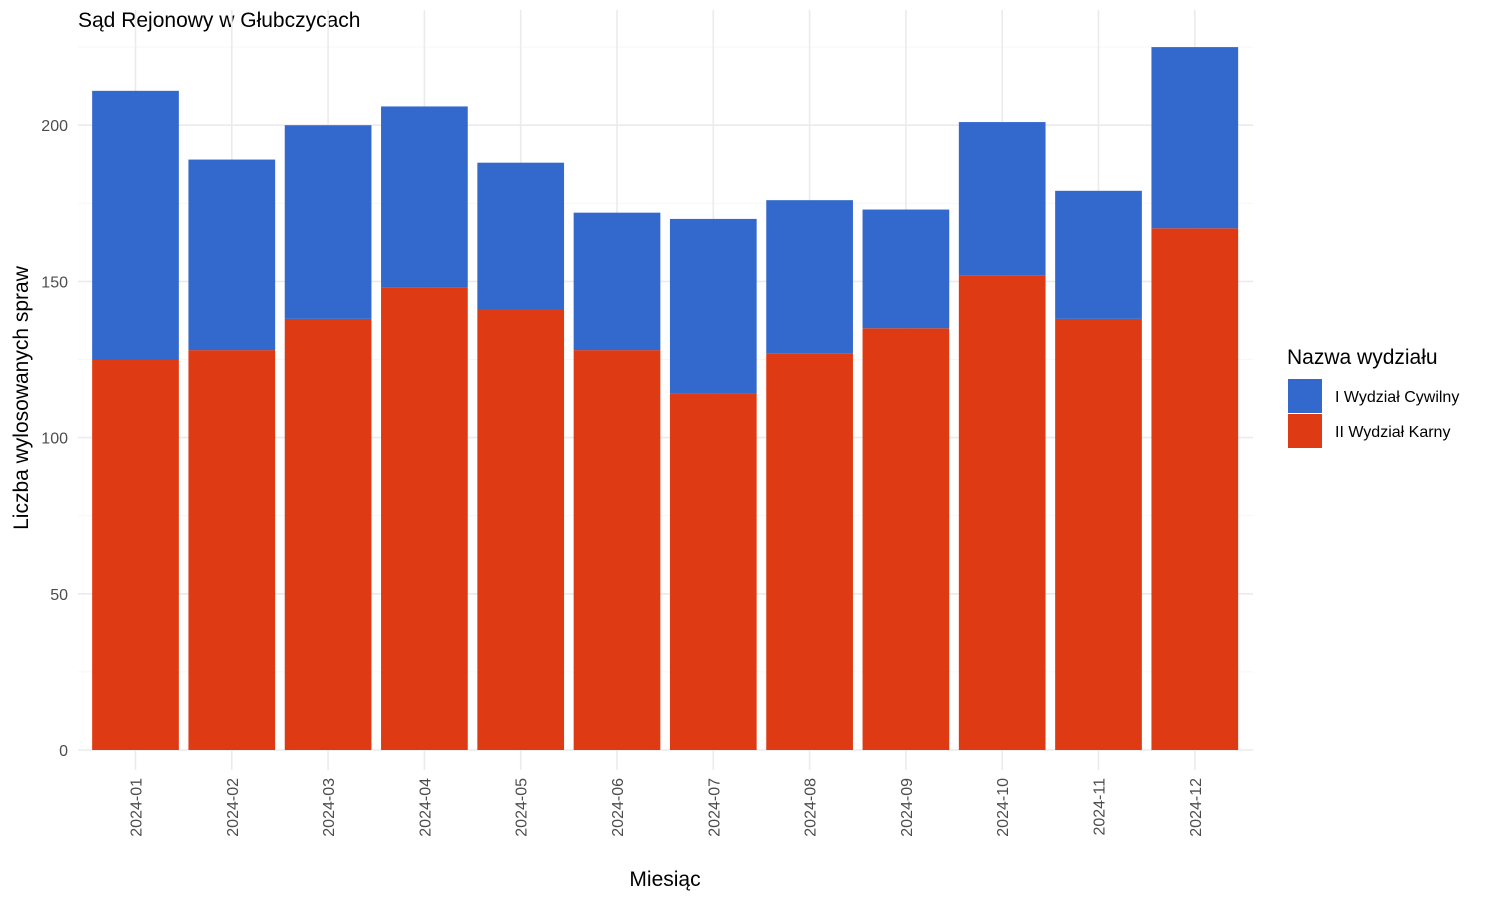 The height and width of the screenshot is (900, 1500). I want to click on y-tick-label: 50, so click(59, 595).